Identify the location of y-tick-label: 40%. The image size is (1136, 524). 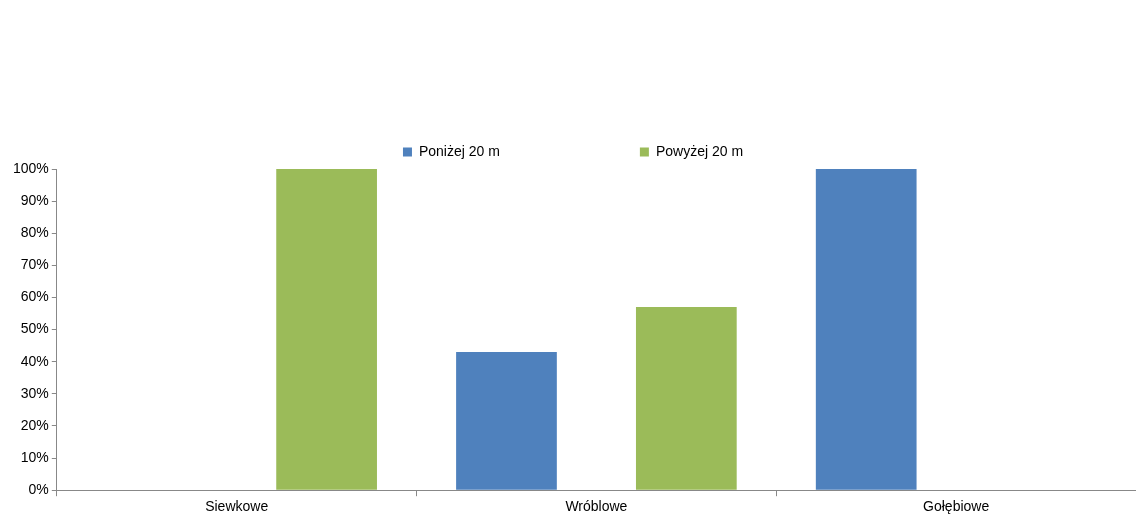
(34, 360).